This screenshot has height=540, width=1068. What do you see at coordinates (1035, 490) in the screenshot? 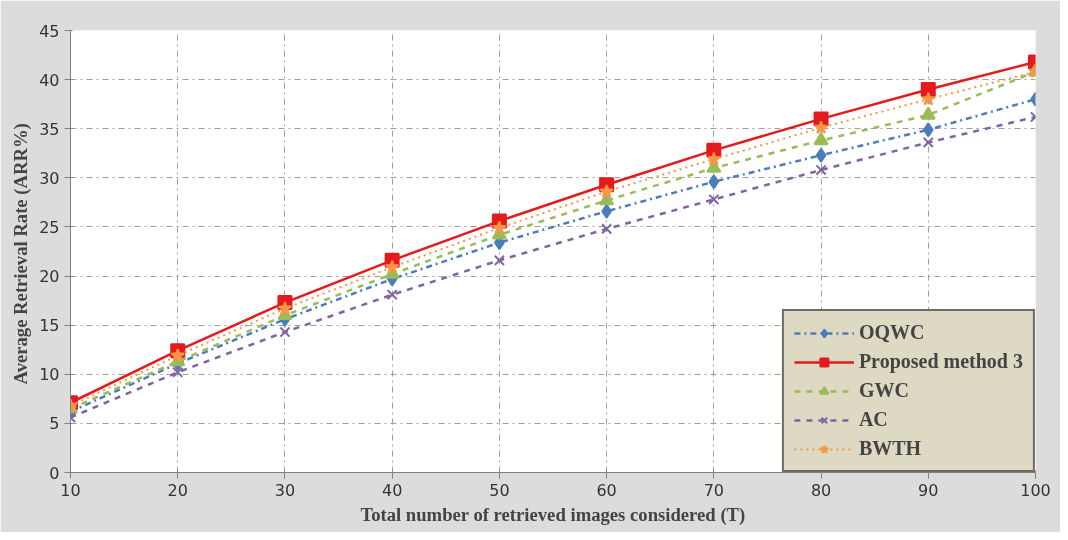
I see `x-tick-label: 100` at bounding box center [1035, 490].